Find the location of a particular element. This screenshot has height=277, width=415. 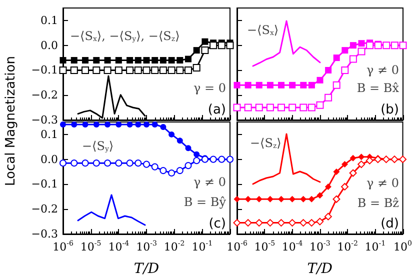

annotation: (d) is located at coordinates (389, 224).